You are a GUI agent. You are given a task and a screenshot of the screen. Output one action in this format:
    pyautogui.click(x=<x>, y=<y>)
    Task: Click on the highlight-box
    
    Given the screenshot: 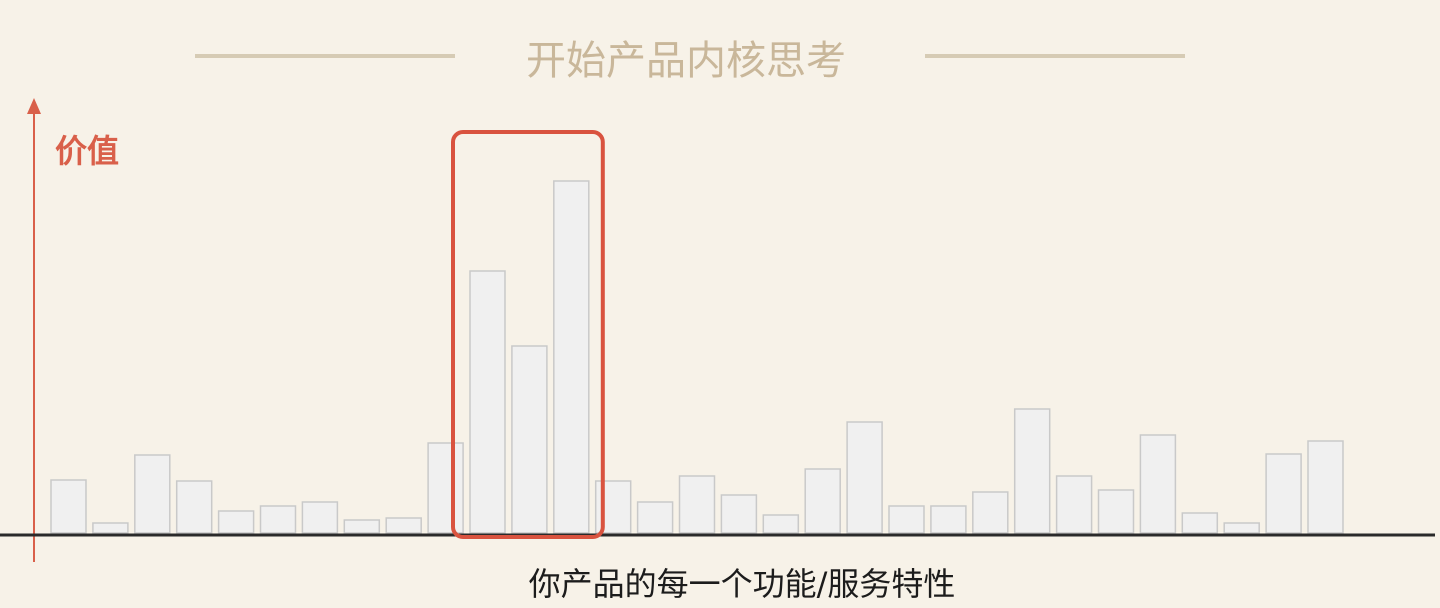 What is the action you would take?
    pyautogui.click(x=528, y=334)
    